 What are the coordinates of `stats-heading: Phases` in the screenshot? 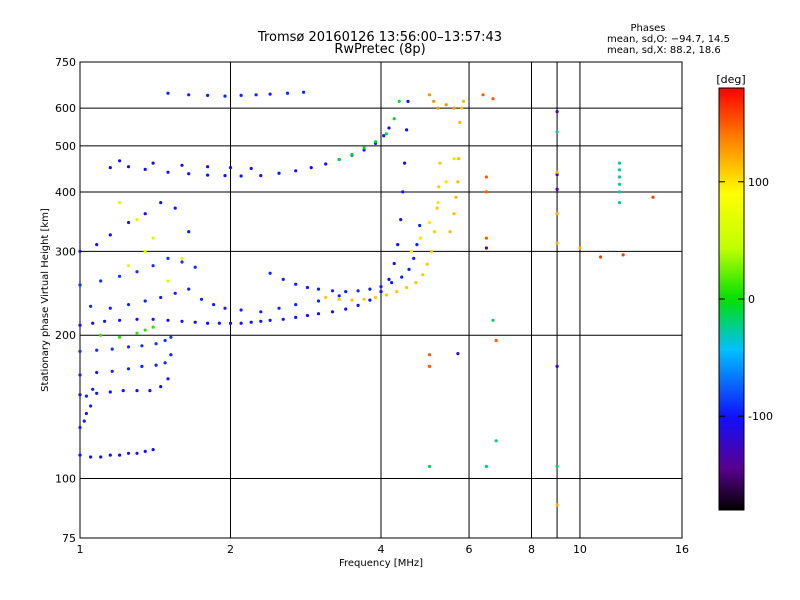 It's located at (647, 28).